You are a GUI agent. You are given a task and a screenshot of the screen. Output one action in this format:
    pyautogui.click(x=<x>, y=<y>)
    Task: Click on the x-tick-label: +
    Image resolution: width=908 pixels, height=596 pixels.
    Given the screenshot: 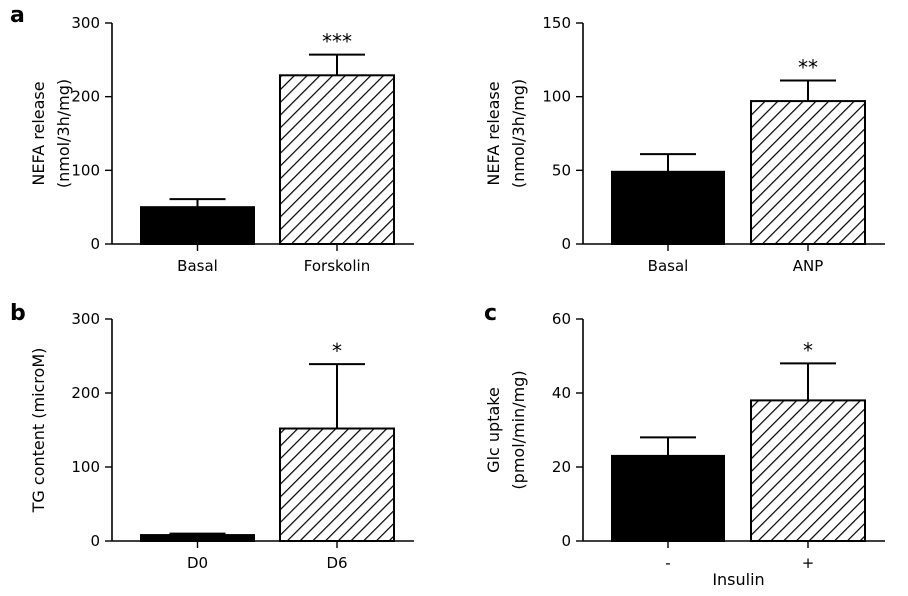 What is the action you would take?
    pyautogui.click(x=808, y=563)
    